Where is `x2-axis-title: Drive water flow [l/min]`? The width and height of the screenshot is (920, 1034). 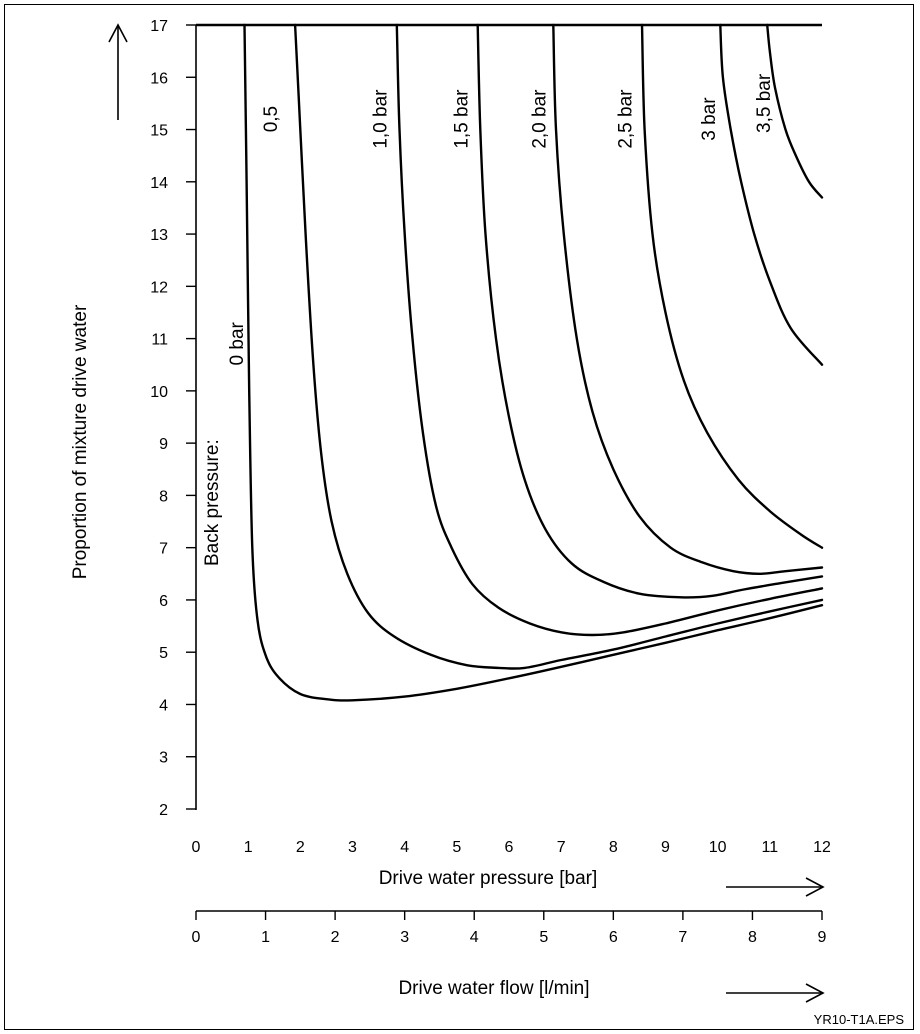 x2-axis-title: Drive water flow [l/min] is located at coordinates (493, 988).